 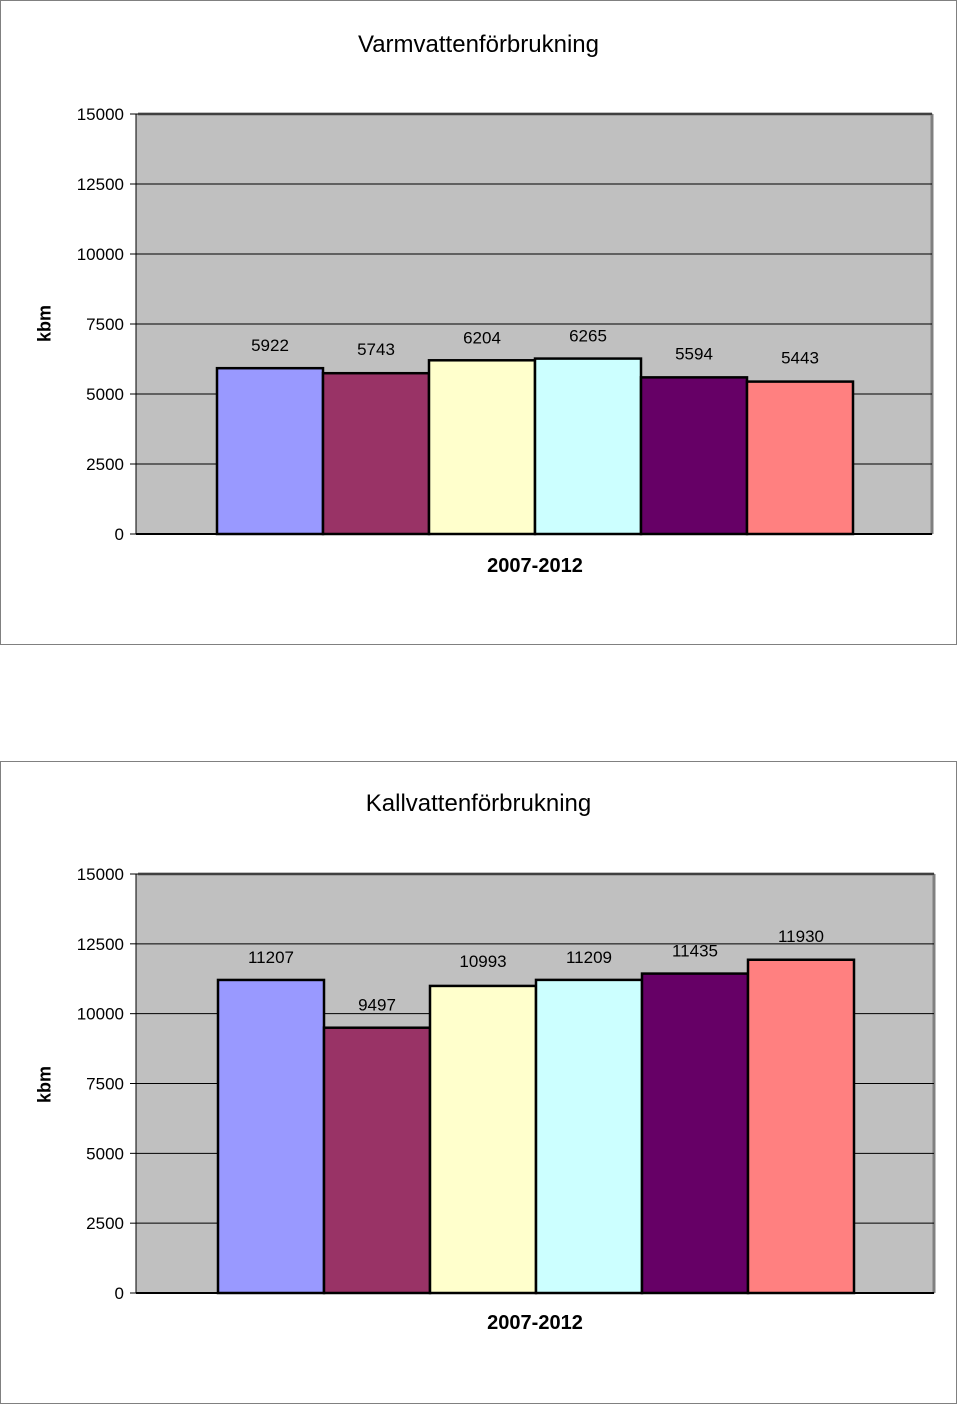 I want to click on data-label: 9497, so click(x=377, y=1005).